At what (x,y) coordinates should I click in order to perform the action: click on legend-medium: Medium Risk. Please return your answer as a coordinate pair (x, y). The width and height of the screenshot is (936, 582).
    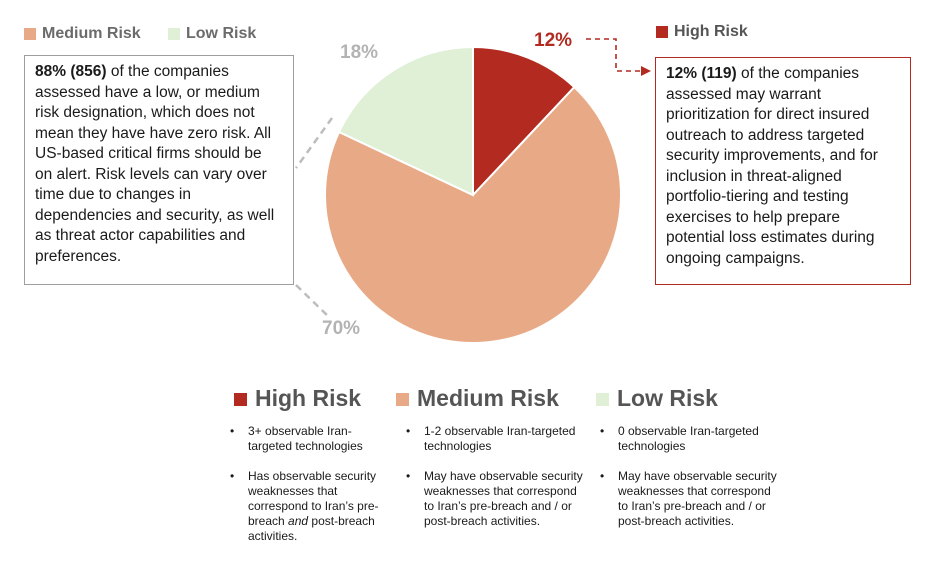
    Looking at the image, I should click on (82, 34).